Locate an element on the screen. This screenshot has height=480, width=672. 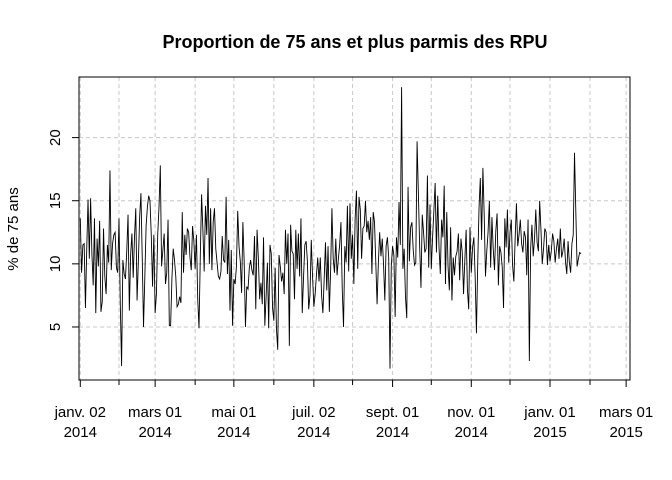
y-tick-label-5: 5 is located at coordinates (55, 327).